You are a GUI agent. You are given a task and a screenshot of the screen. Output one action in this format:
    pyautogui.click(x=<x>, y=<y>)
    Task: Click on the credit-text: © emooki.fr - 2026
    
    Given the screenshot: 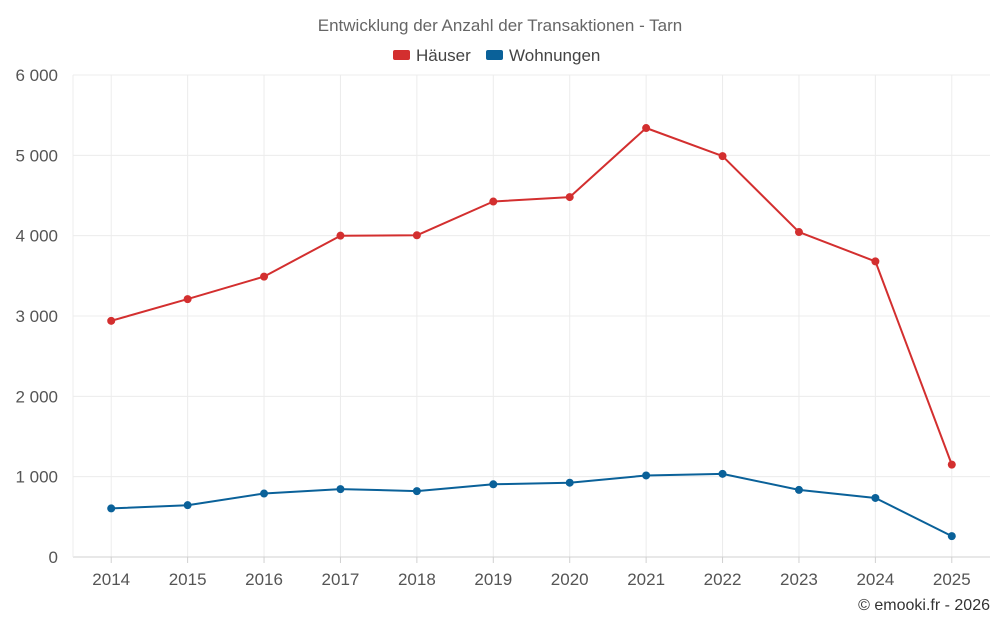 What is the action you would take?
    pyautogui.click(x=924, y=605)
    